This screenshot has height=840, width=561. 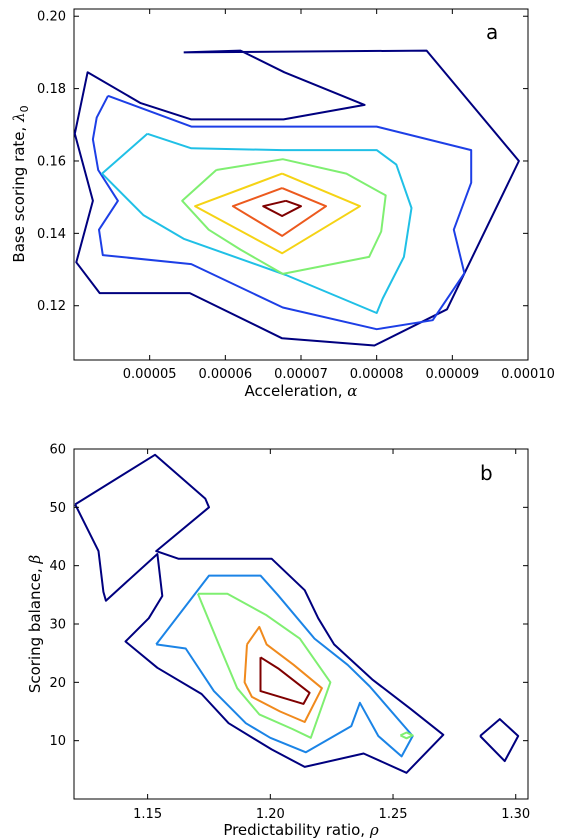 What do you see at coordinates (51, 161) in the screenshot?
I see `panel-a-y-tick-label: 0.16` at bounding box center [51, 161].